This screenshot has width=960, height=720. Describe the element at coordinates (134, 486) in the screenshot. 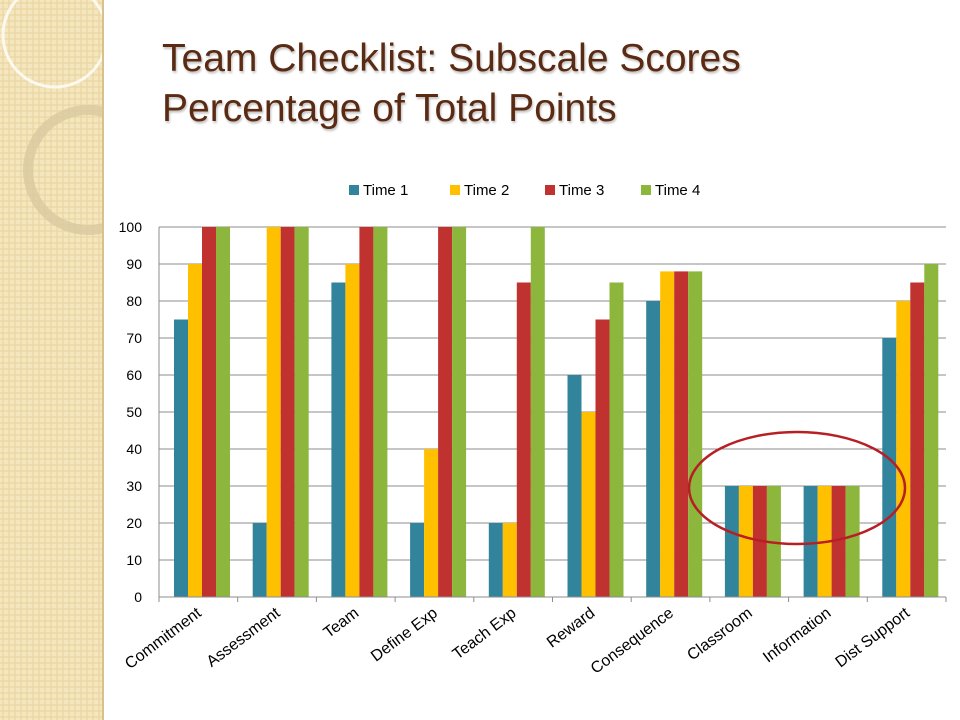

I see `y-tick-label: 30` at that location.